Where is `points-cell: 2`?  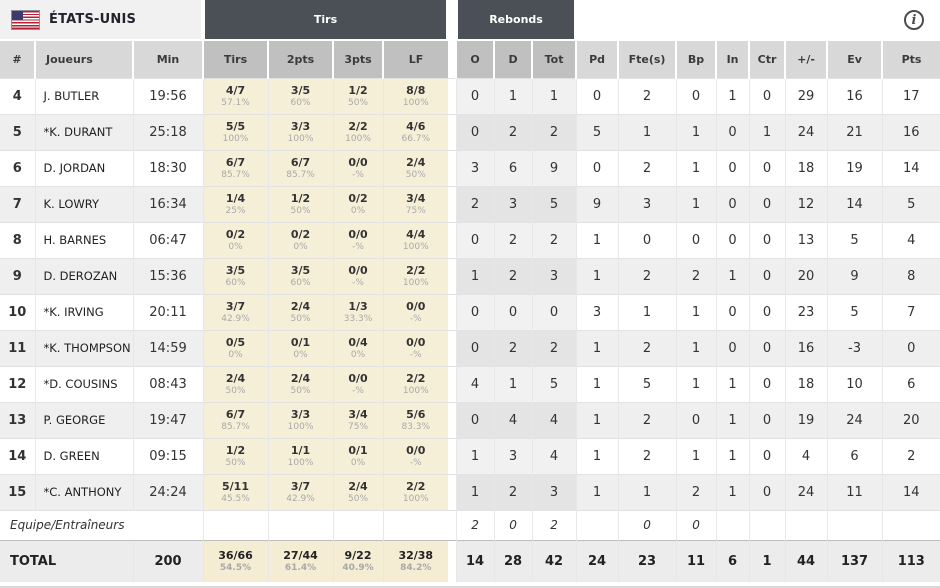
points-cell: 2 is located at coordinates (910, 455).